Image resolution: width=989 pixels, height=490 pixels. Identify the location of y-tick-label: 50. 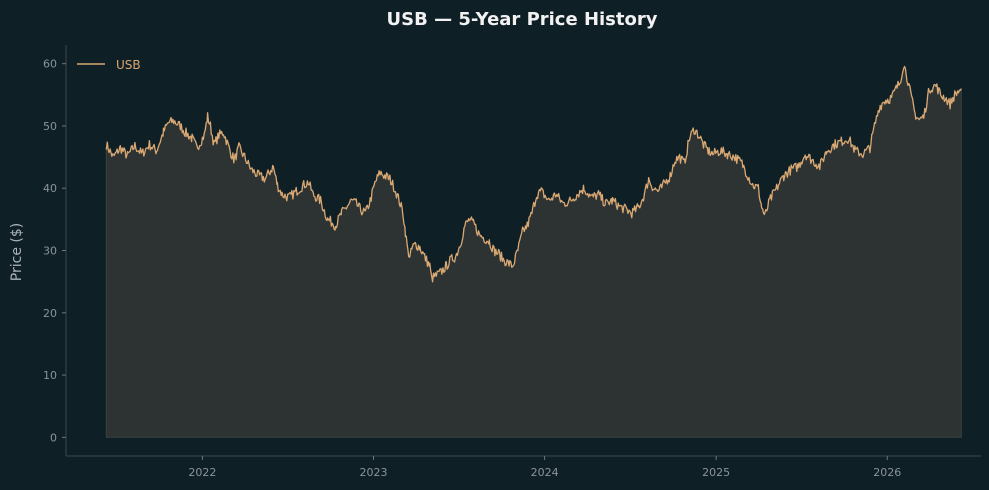
(50, 126).